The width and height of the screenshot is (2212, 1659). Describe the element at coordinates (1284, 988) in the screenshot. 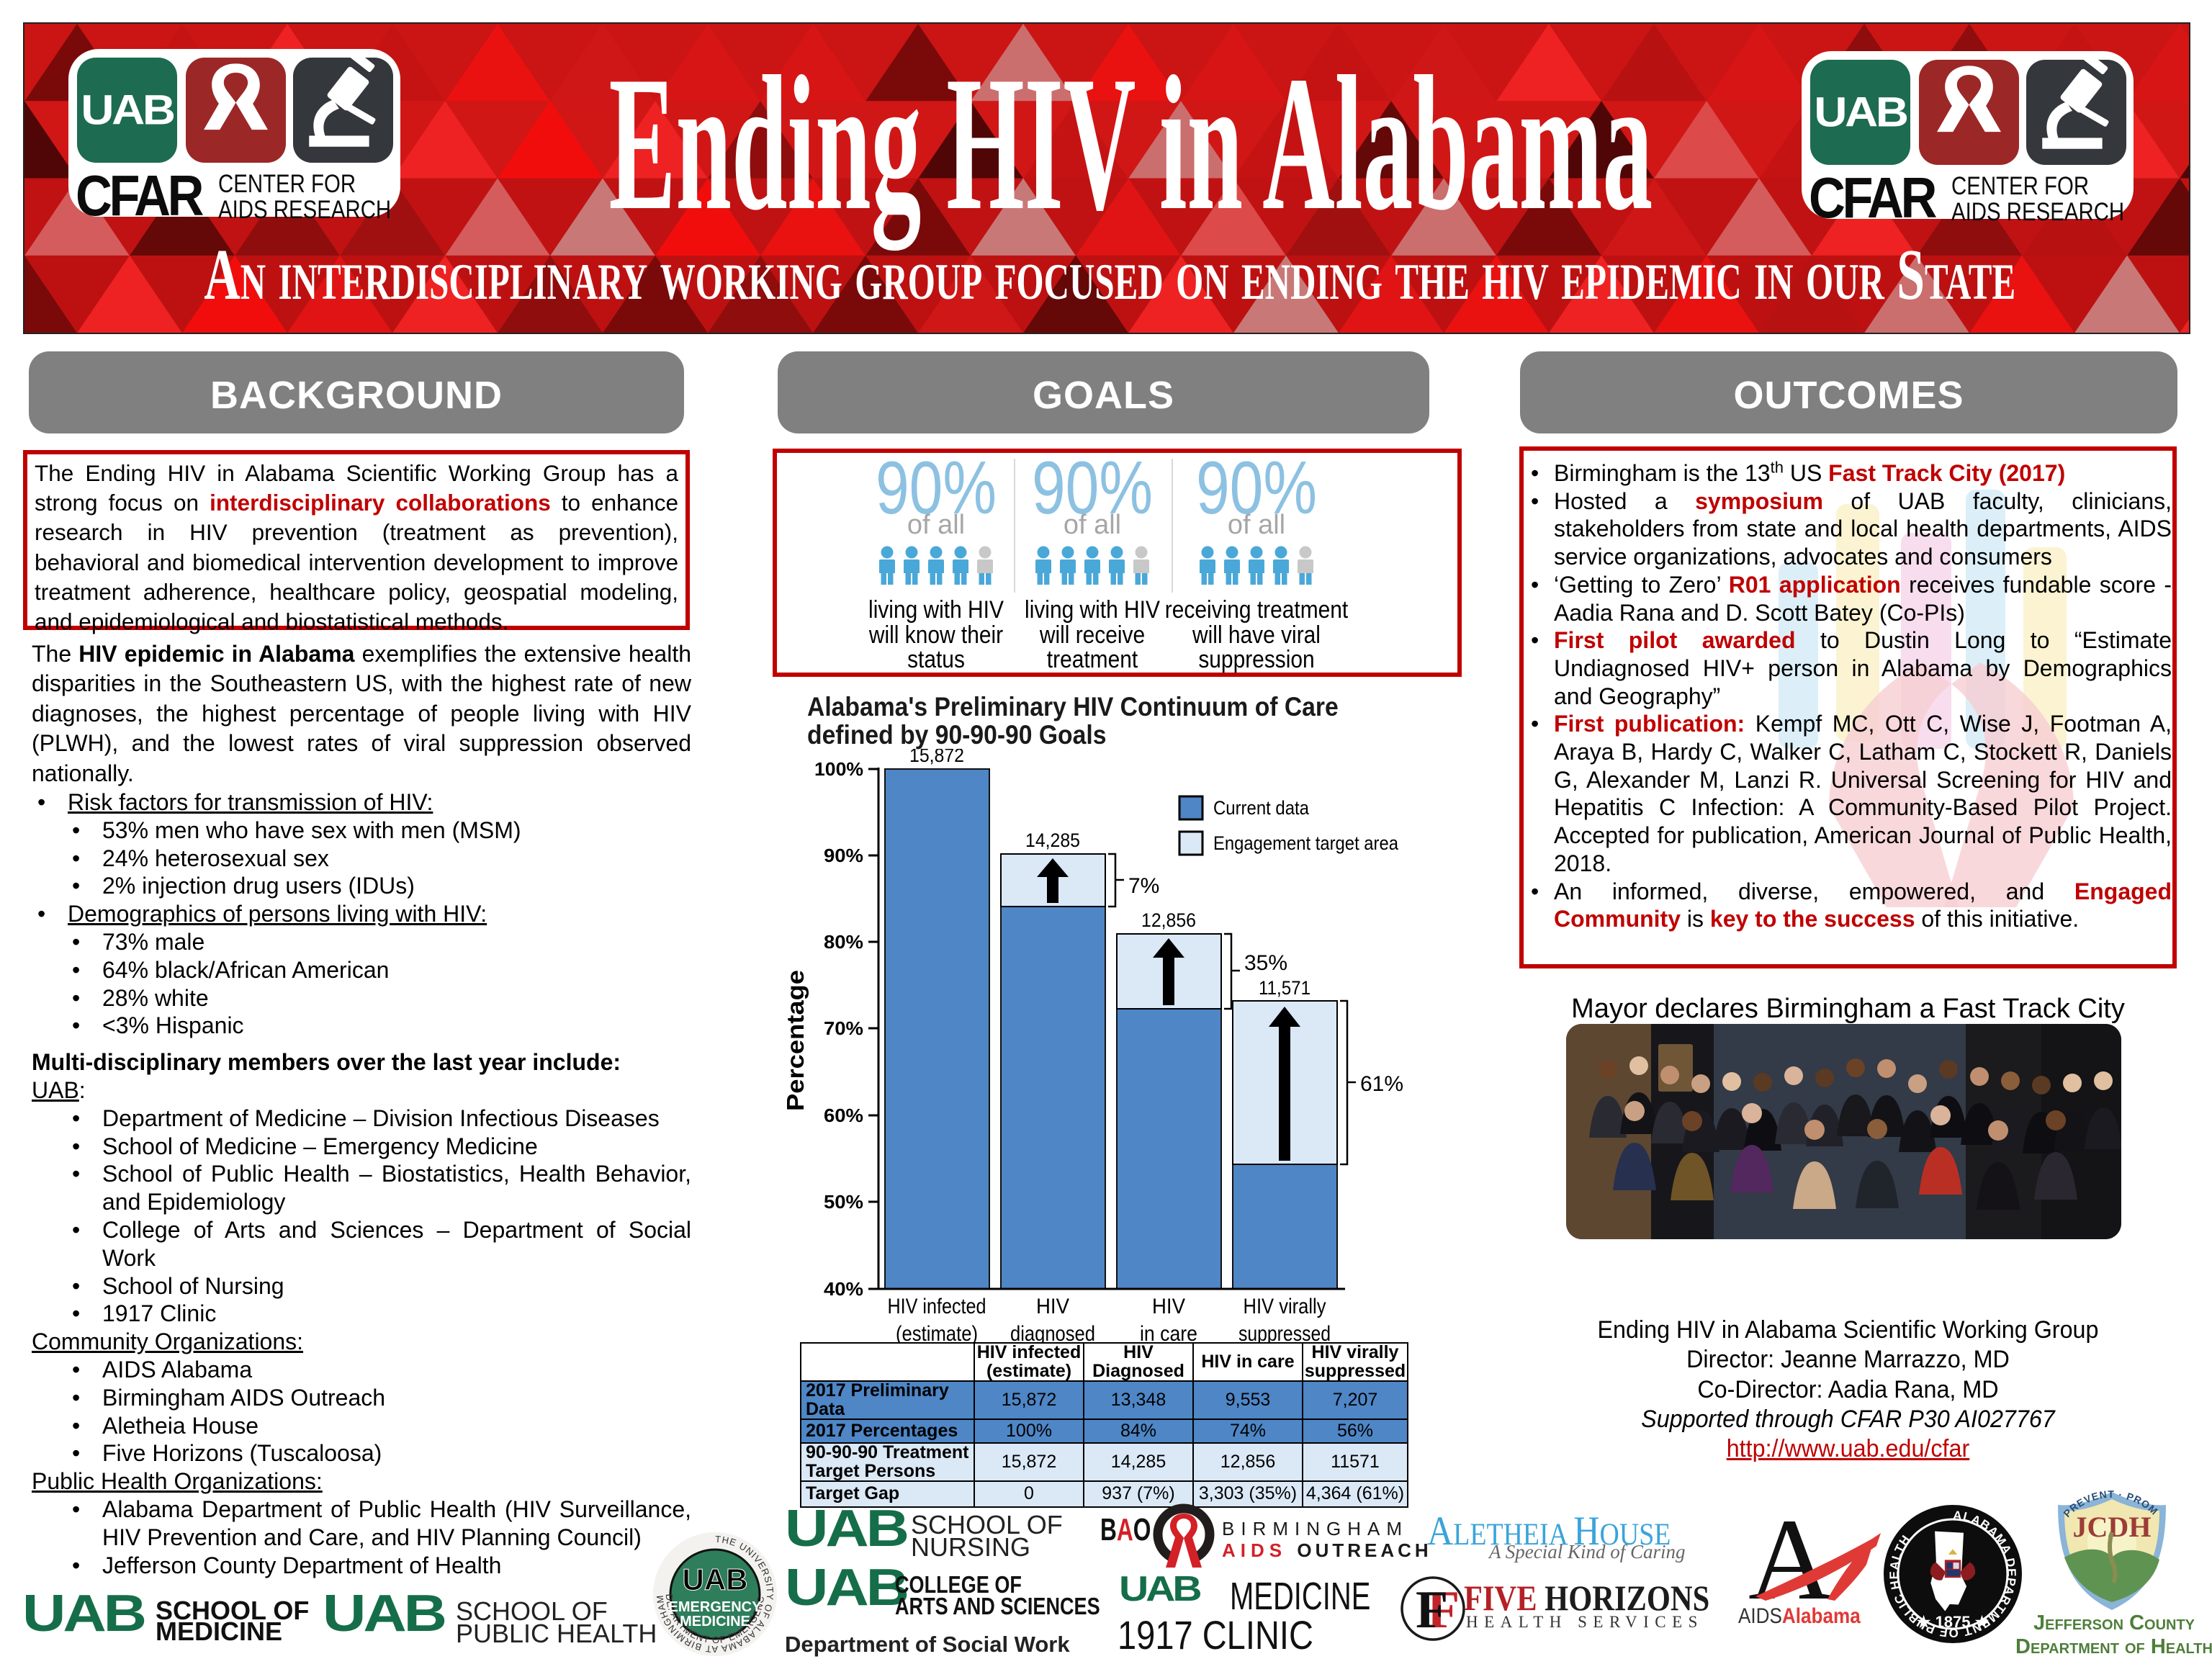

I see `svg-text: 11,571` at that location.